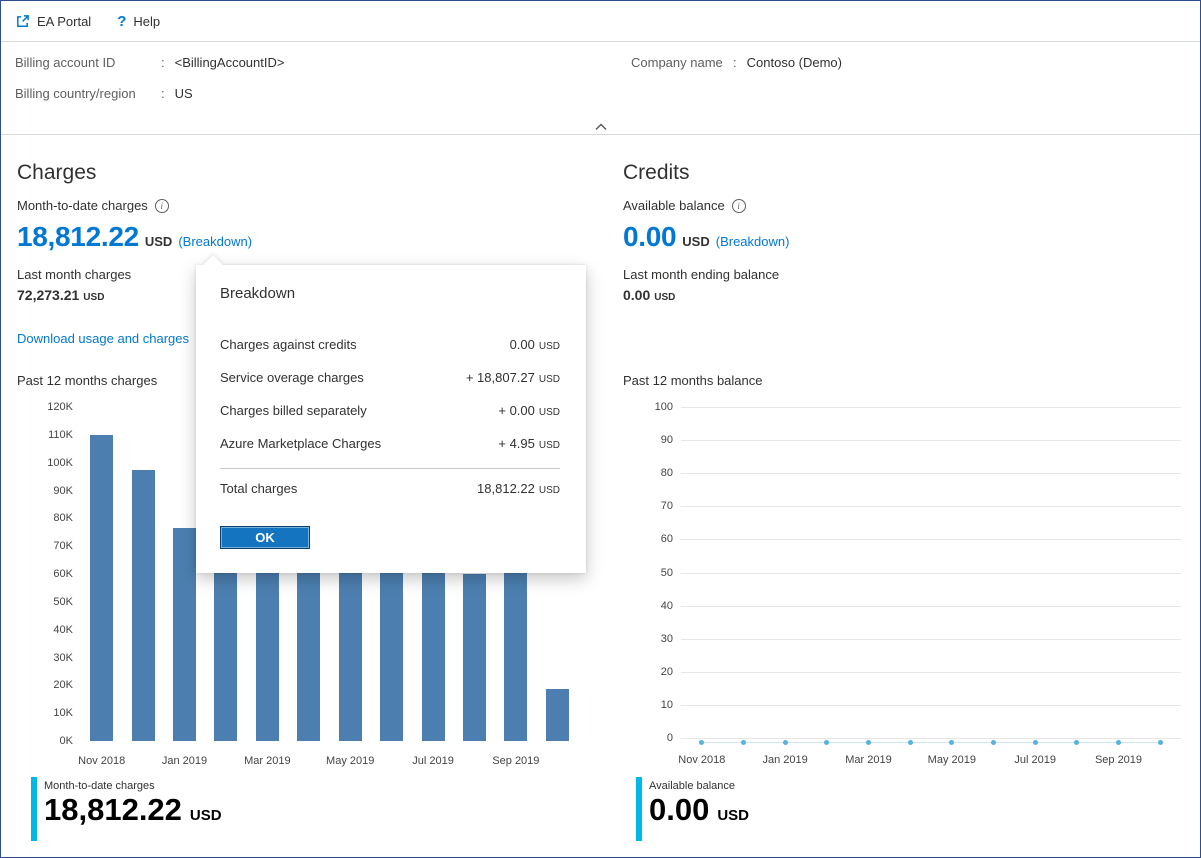 This screenshot has width=1201, height=858. Describe the element at coordinates (600, 21) in the screenshot. I see `topbar: EA Portal ? Help` at that location.